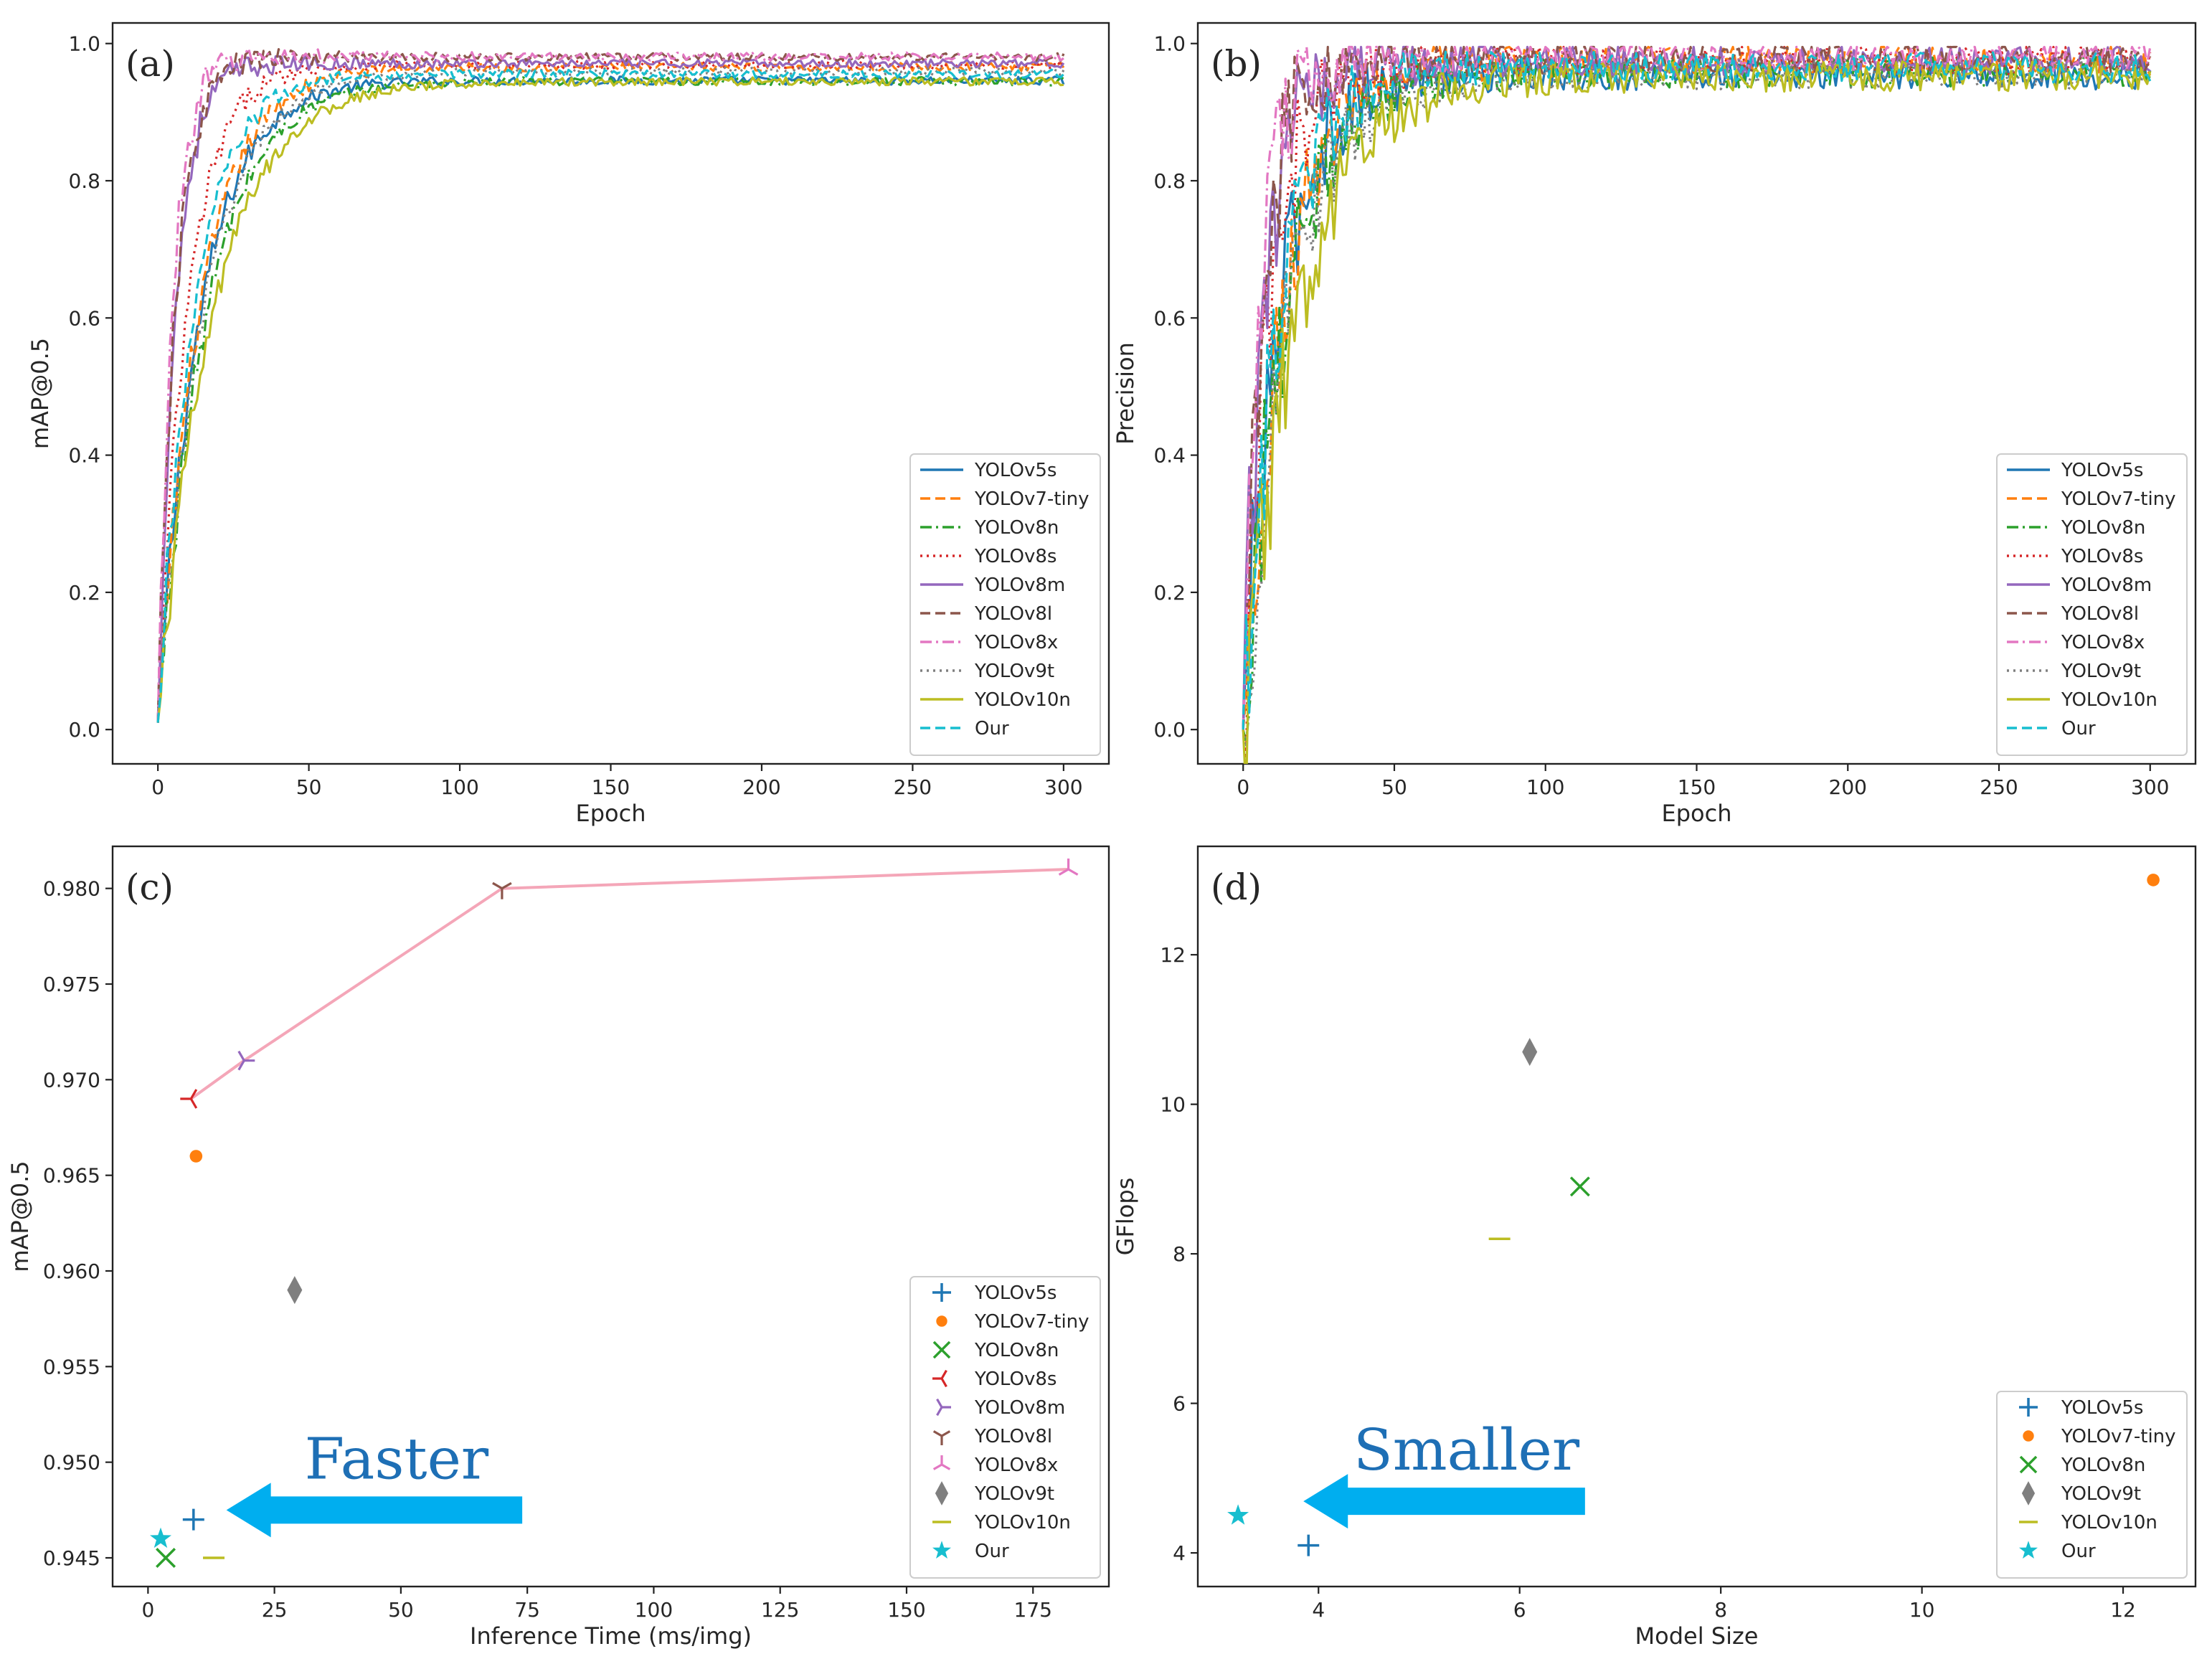  Describe the element at coordinates (941, 1462) in the screenshot. I see `legend-marker-yolov8x` at that location.